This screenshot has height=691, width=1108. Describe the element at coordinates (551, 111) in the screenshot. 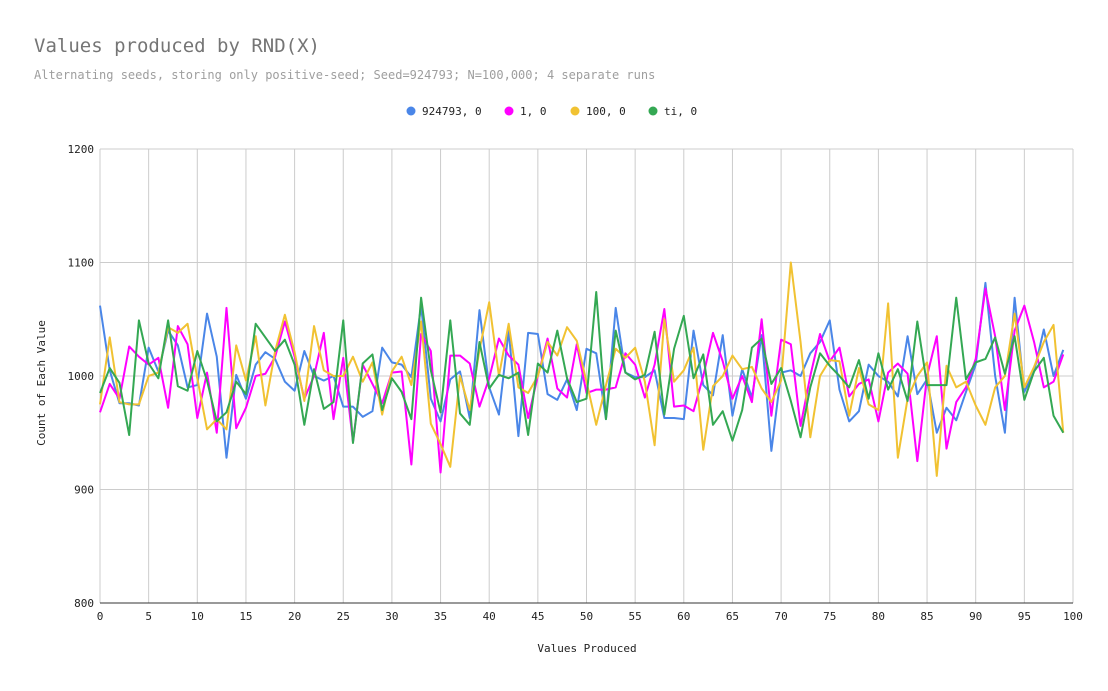

I see `legend: 924793, 0 1, 0 100, 0 ti, 0` at that location.